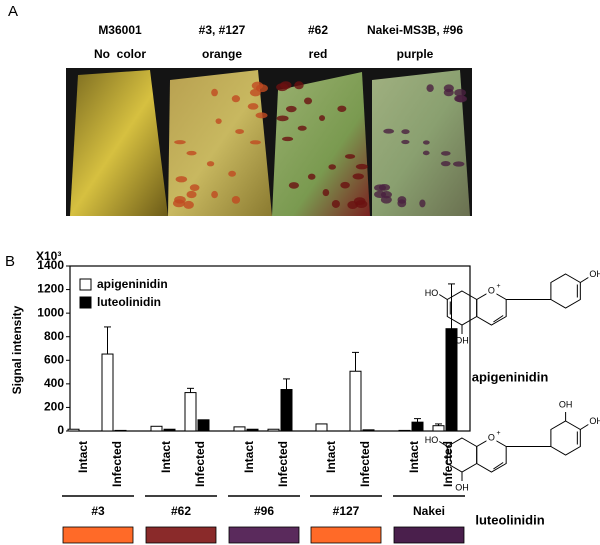 This screenshot has height=545, width=600. Describe the element at coordinates (264, 511) in the screenshot. I see `group-label: #96` at that location.